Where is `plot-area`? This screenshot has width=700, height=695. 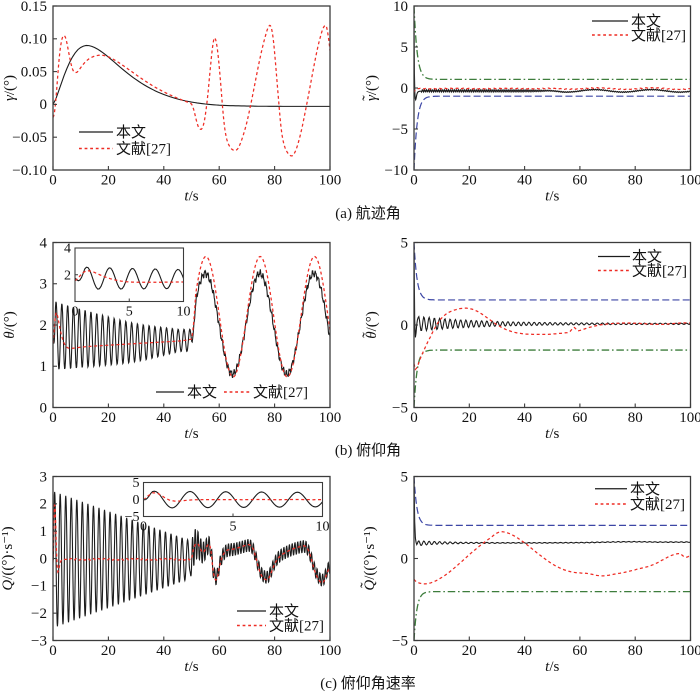 plot-area is located at coordinates (191, 90).